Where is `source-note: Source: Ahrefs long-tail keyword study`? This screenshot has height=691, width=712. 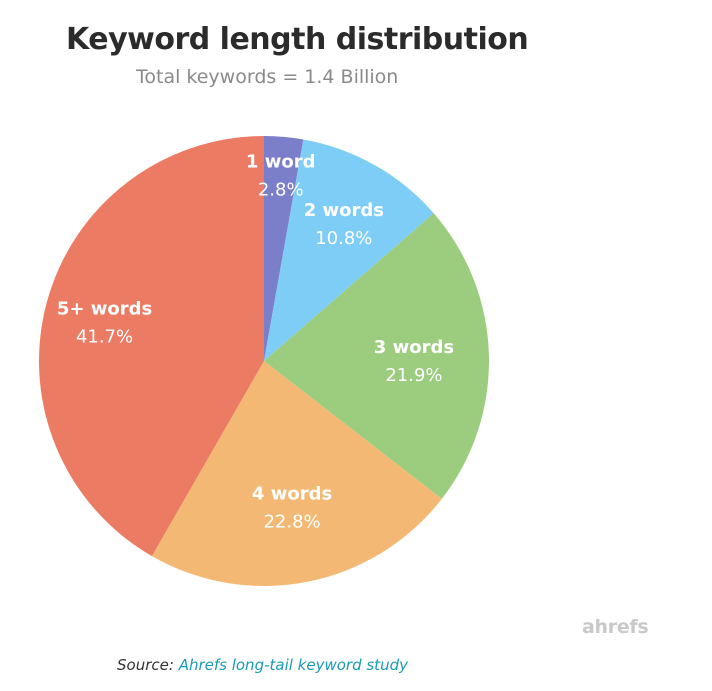 source-note: Source: Ahrefs long-tail keyword study is located at coordinates (262, 665).